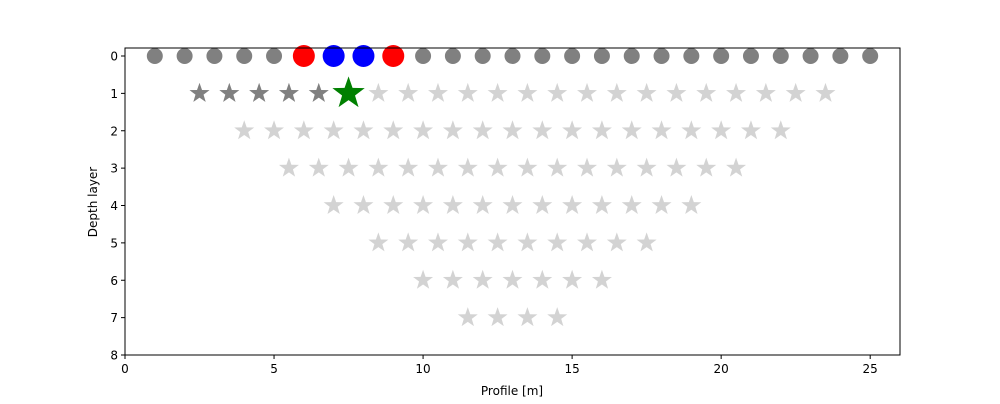  Describe the element at coordinates (114, 57) in the screenshot. I see `y-tick-label: 0` at that location.